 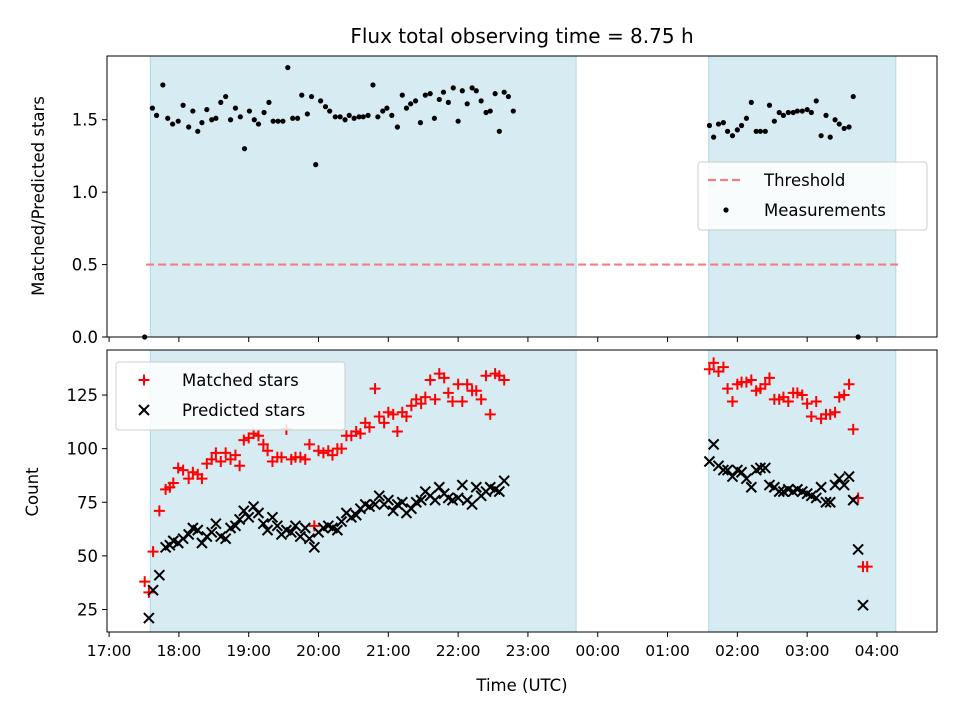 What do you see at coordinates (825, 210) in the screenshot?
I see `legend-measurements-label: Measurements` at bounding box center [825, 210].